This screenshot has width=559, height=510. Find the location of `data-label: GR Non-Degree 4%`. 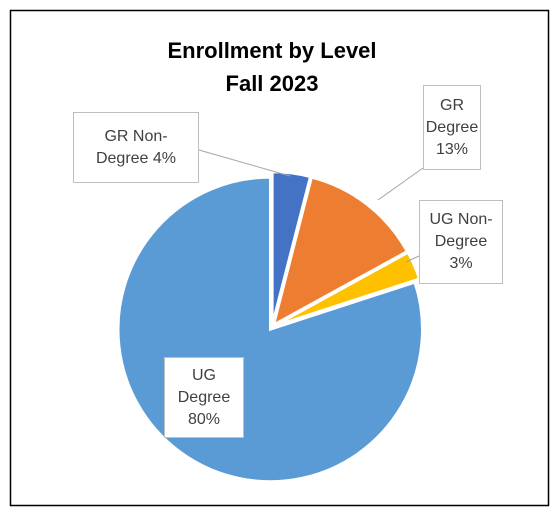

data-label: GR Non-Degree 4% is located at coordinates (136, 147).